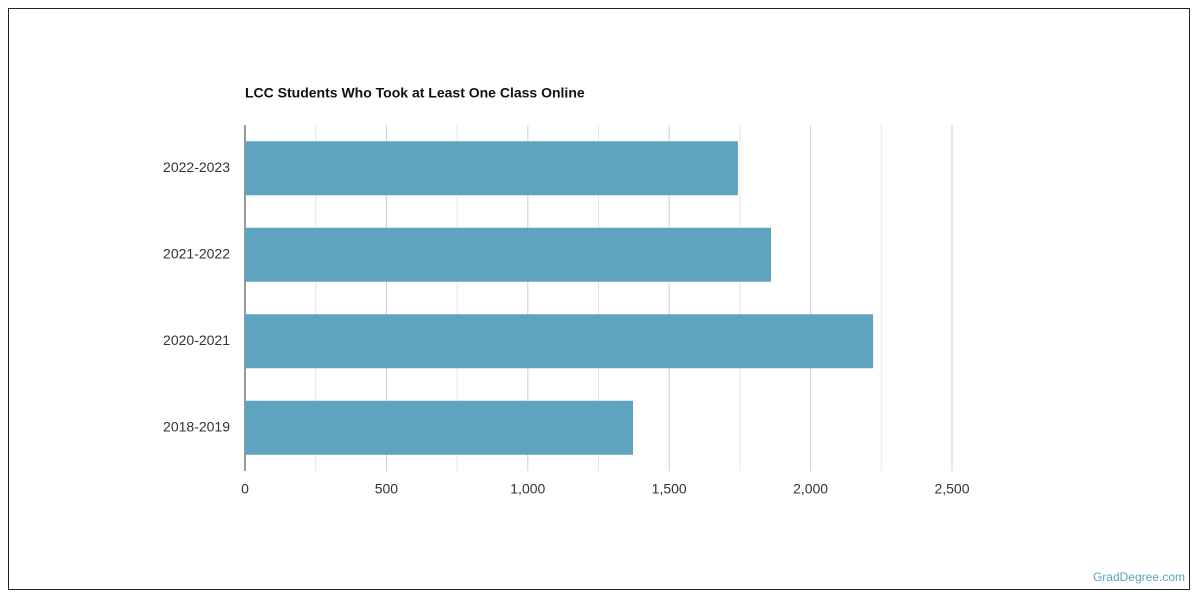 The height and width of the screenshot is (605, 1200). Describe the element at coordinates (951, 489) in the screenshot. I see `x-tick-label: 2,500` at that location.